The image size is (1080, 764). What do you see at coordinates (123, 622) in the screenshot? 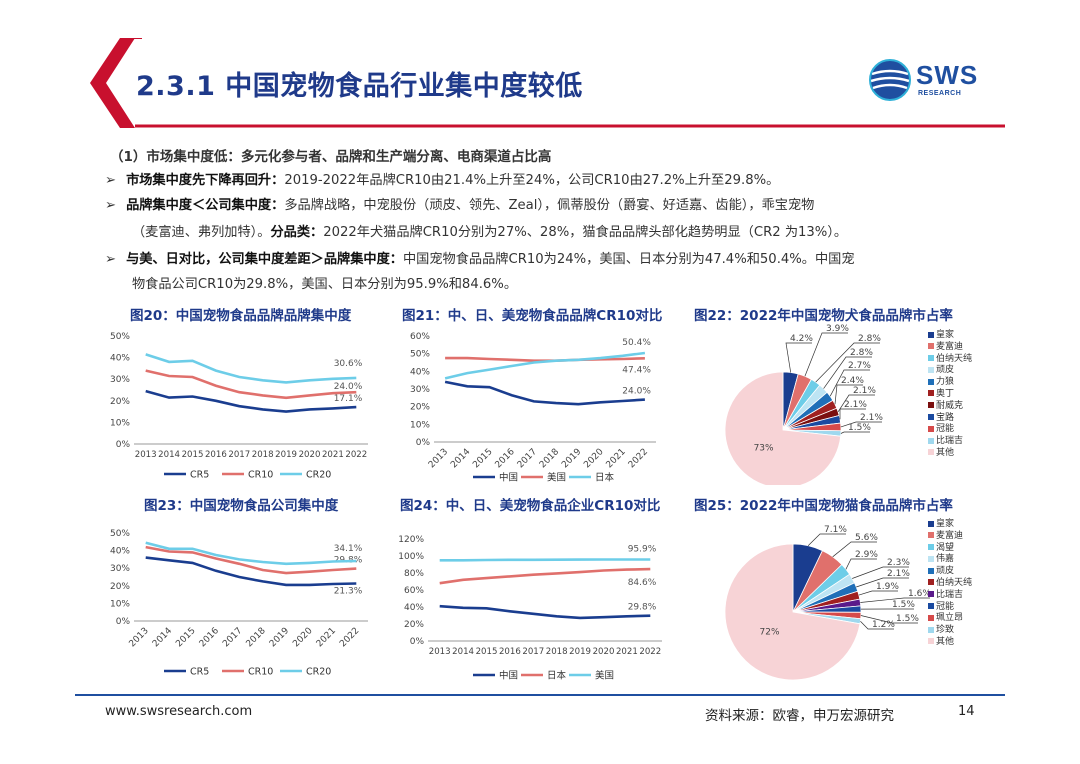
I see `y-tick-label: 0%` at bounding box center [123, 622].